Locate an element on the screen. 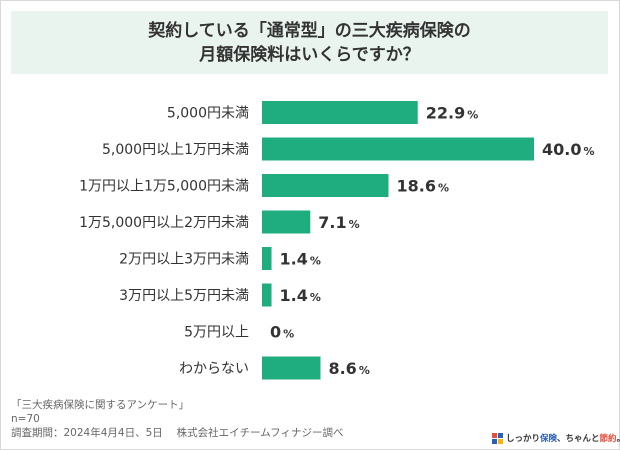 The image size is (620, 450). brand-tagline-part-3: 、ちゃんと is located at coordinates (578, 439).